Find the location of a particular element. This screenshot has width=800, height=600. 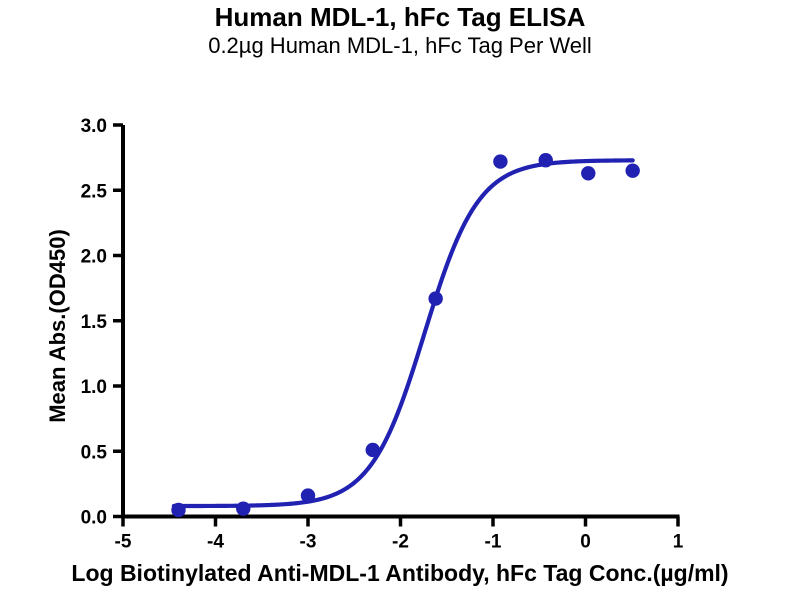

y-tick-label: 3.0 is located at coordinates (94, 126).